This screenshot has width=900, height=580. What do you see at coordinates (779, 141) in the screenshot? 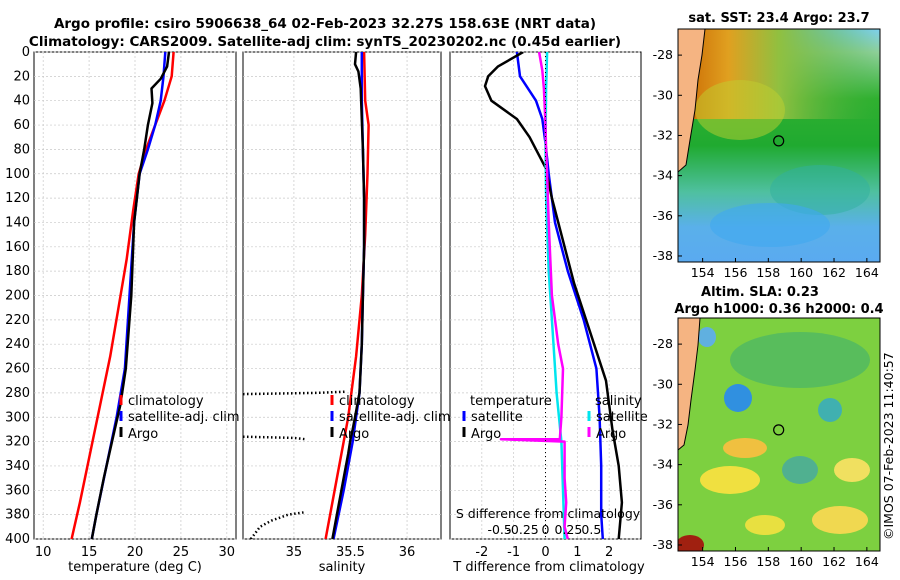
I see `argo-marker` at bounding box center [779, 141].